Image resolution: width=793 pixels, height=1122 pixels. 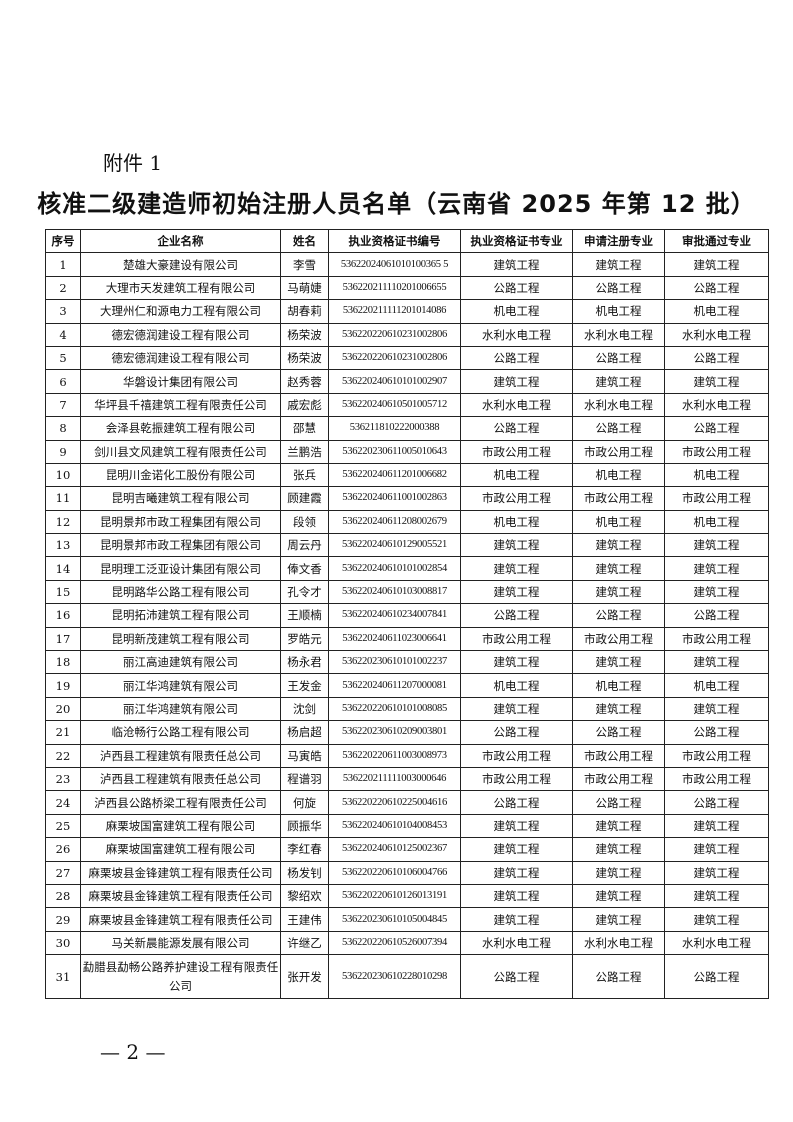 I want to click on cell-name: 马萌婕, so click(x=304, y=288).